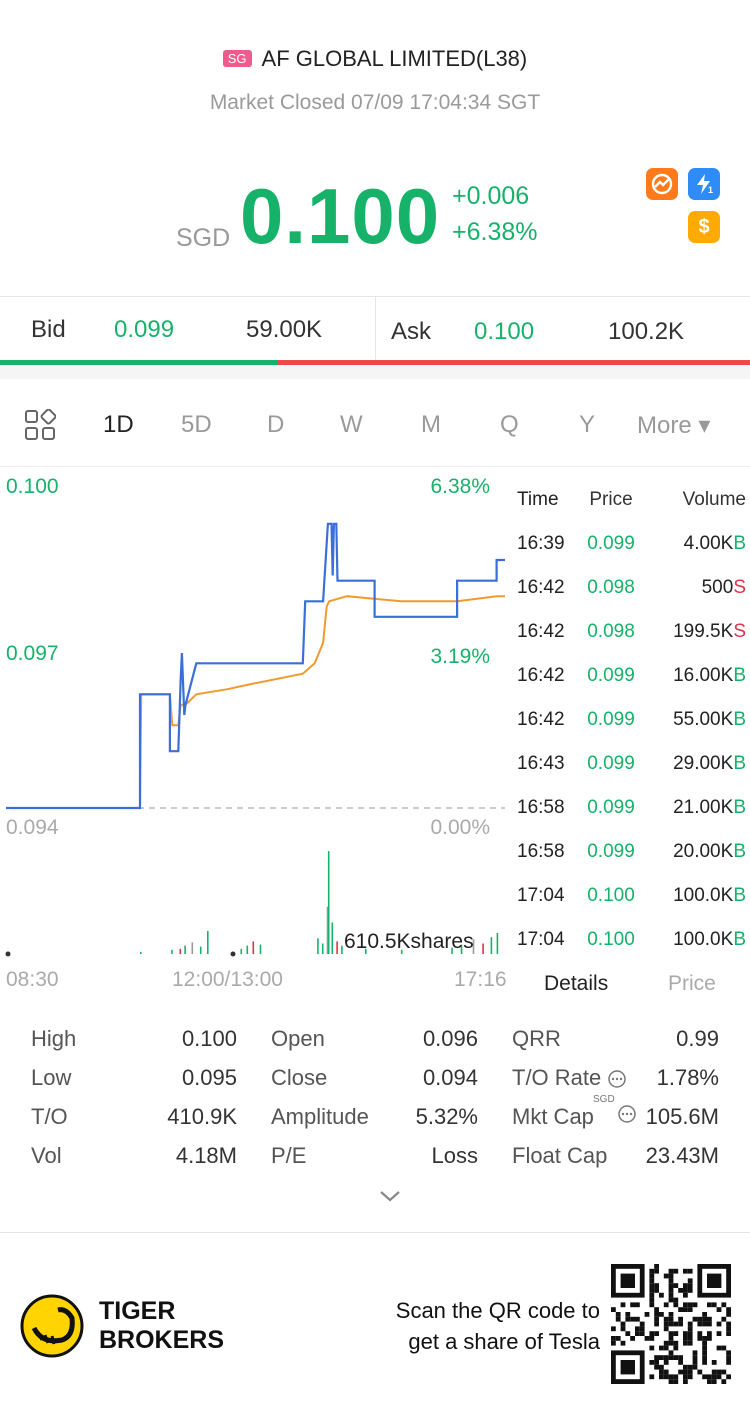 This screenshot has width=750, height=1405. Describe the element at coordinates (509, 424) in the screenshot. I see `tab-quarter: Q` at that location.